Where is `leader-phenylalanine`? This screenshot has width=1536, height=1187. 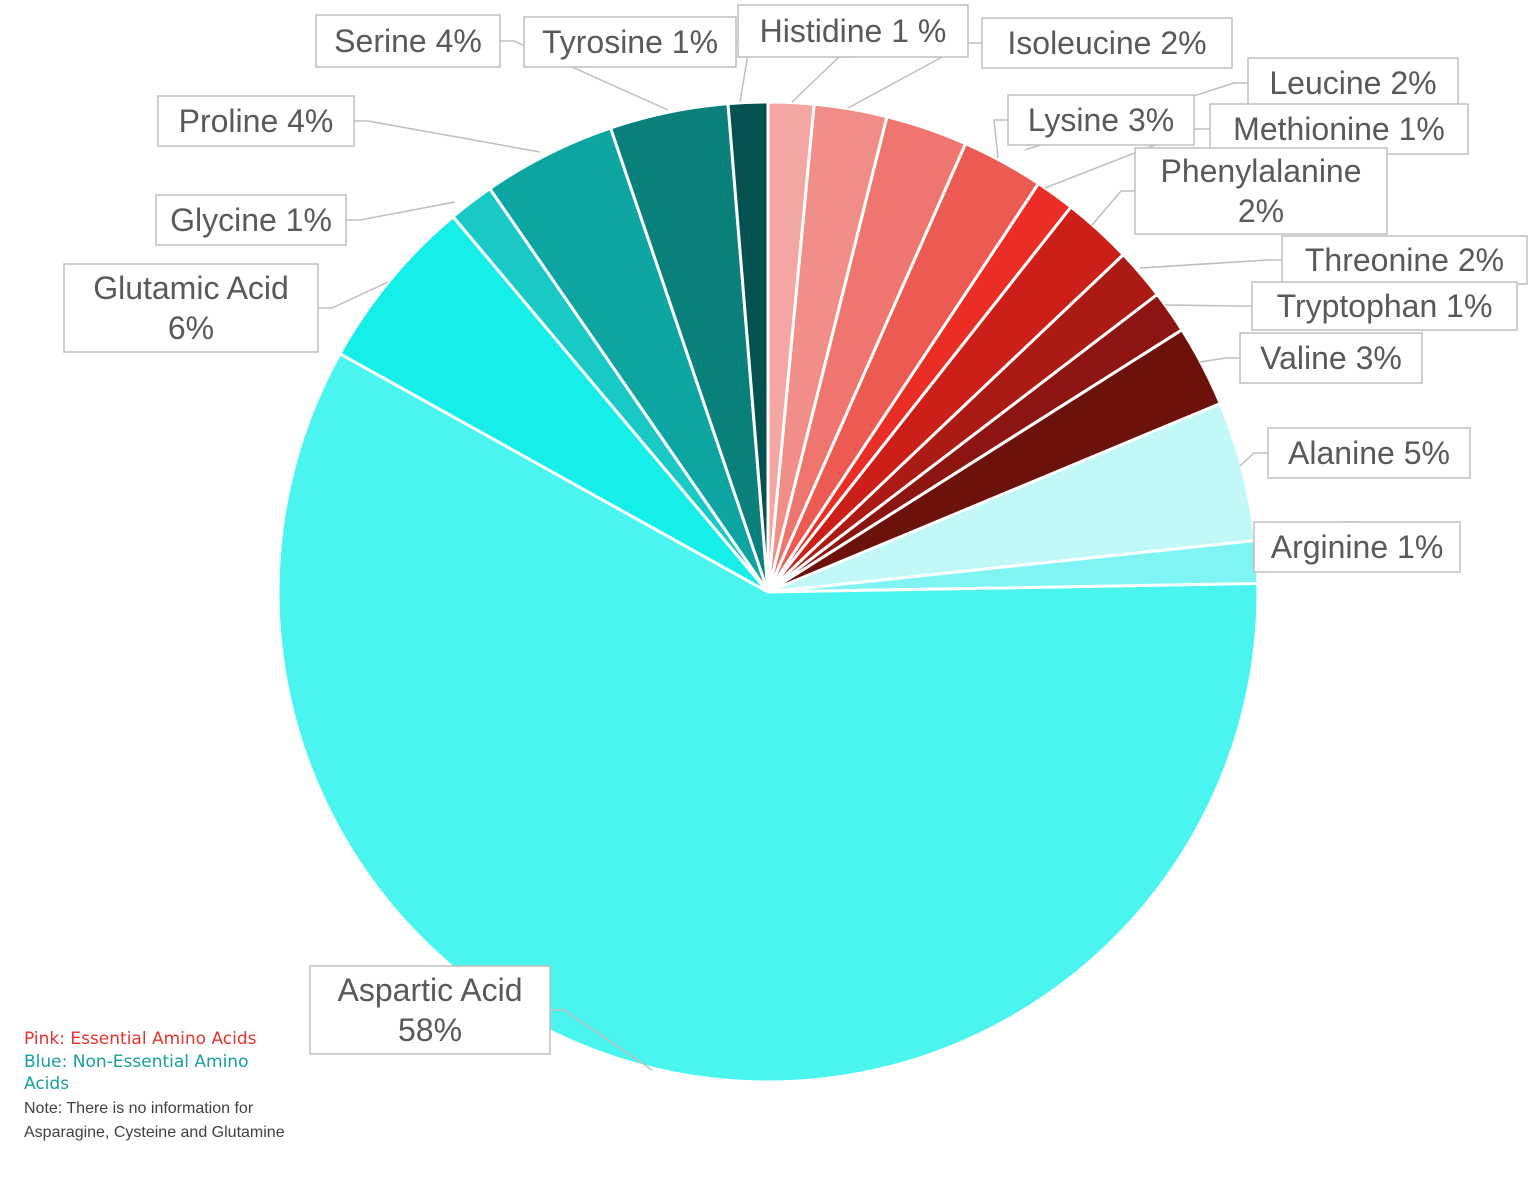
leader-phenylalanine is located at coordinates (1113, 208).